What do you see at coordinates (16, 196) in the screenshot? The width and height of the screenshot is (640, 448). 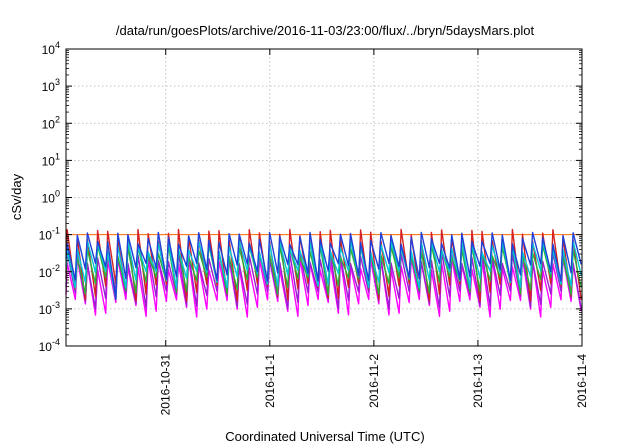 I see `y-axis-label: cSv/day` at bounding box center [16, 196].